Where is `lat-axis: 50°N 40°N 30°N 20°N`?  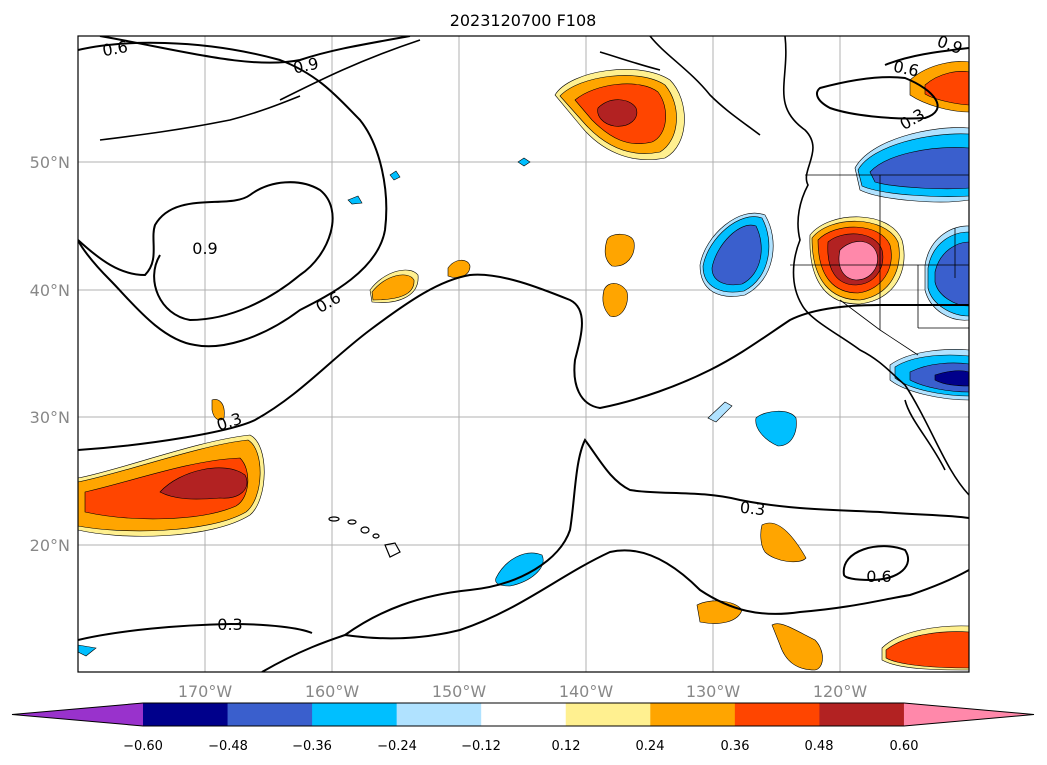
lat-axis: 50°N 40°N 30°N 20°N is located at coordinates (50, 354).